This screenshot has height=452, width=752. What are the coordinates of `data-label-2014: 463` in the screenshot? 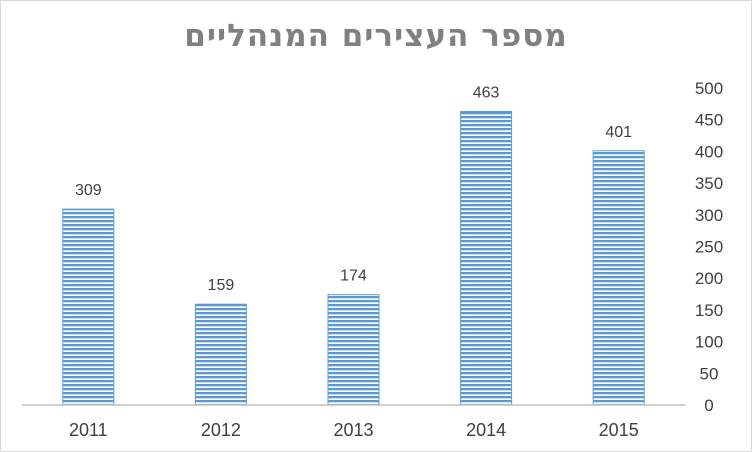 It's located at (486, 92).